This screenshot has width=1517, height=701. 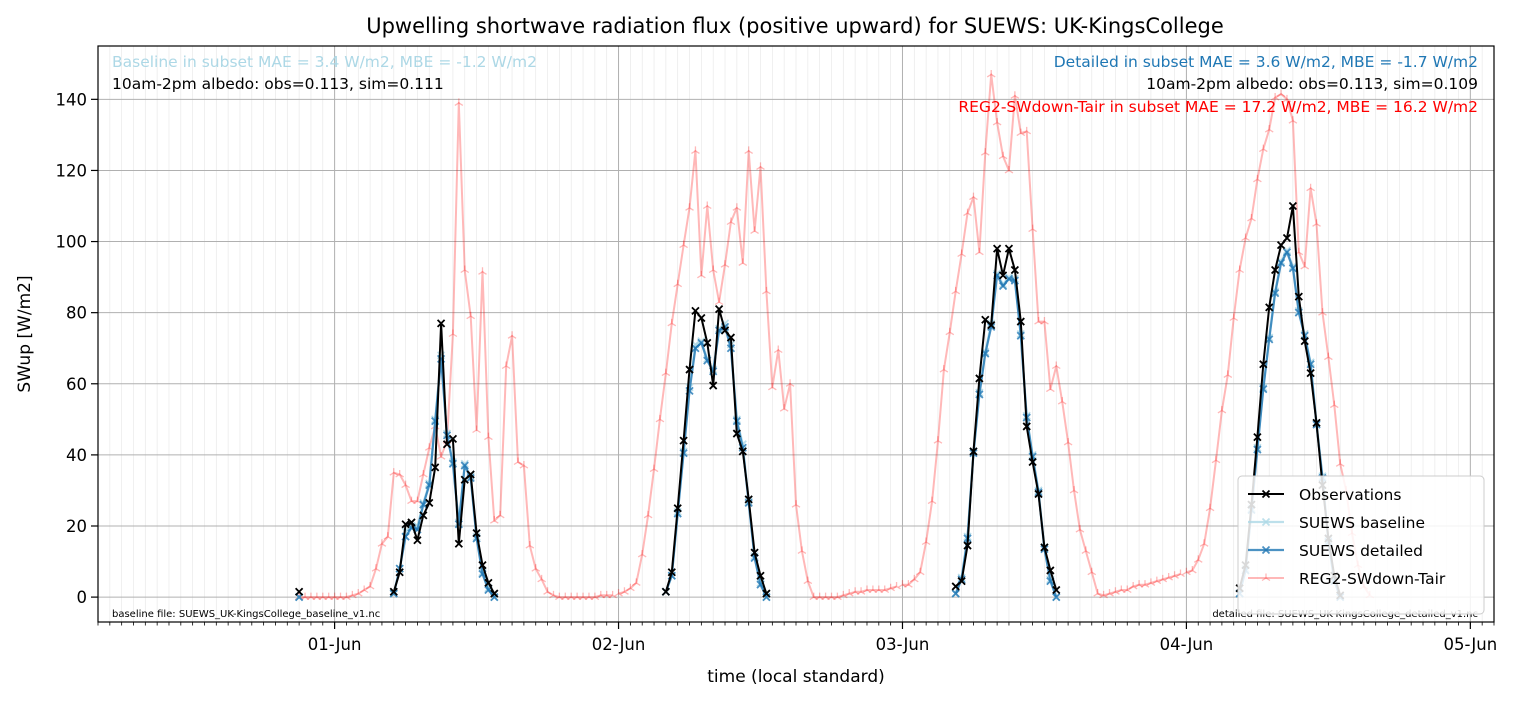 I want to click on legend-box, so click(x=1361, y=545).